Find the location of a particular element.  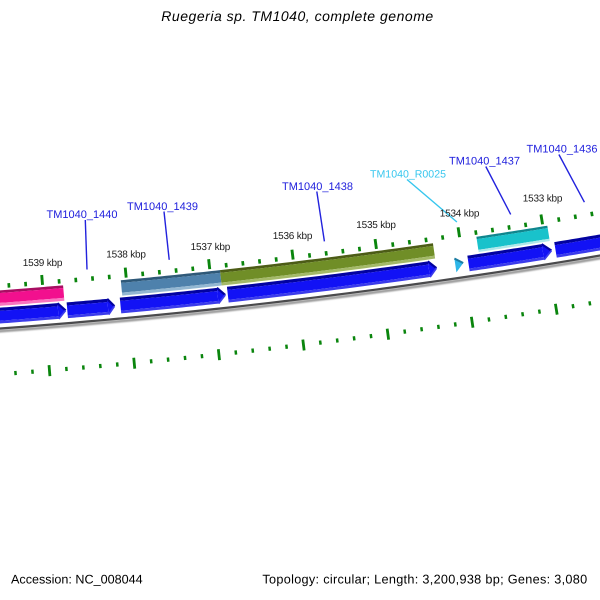

svg-text: TM1040_1436 is located at coordinates (562, 150).